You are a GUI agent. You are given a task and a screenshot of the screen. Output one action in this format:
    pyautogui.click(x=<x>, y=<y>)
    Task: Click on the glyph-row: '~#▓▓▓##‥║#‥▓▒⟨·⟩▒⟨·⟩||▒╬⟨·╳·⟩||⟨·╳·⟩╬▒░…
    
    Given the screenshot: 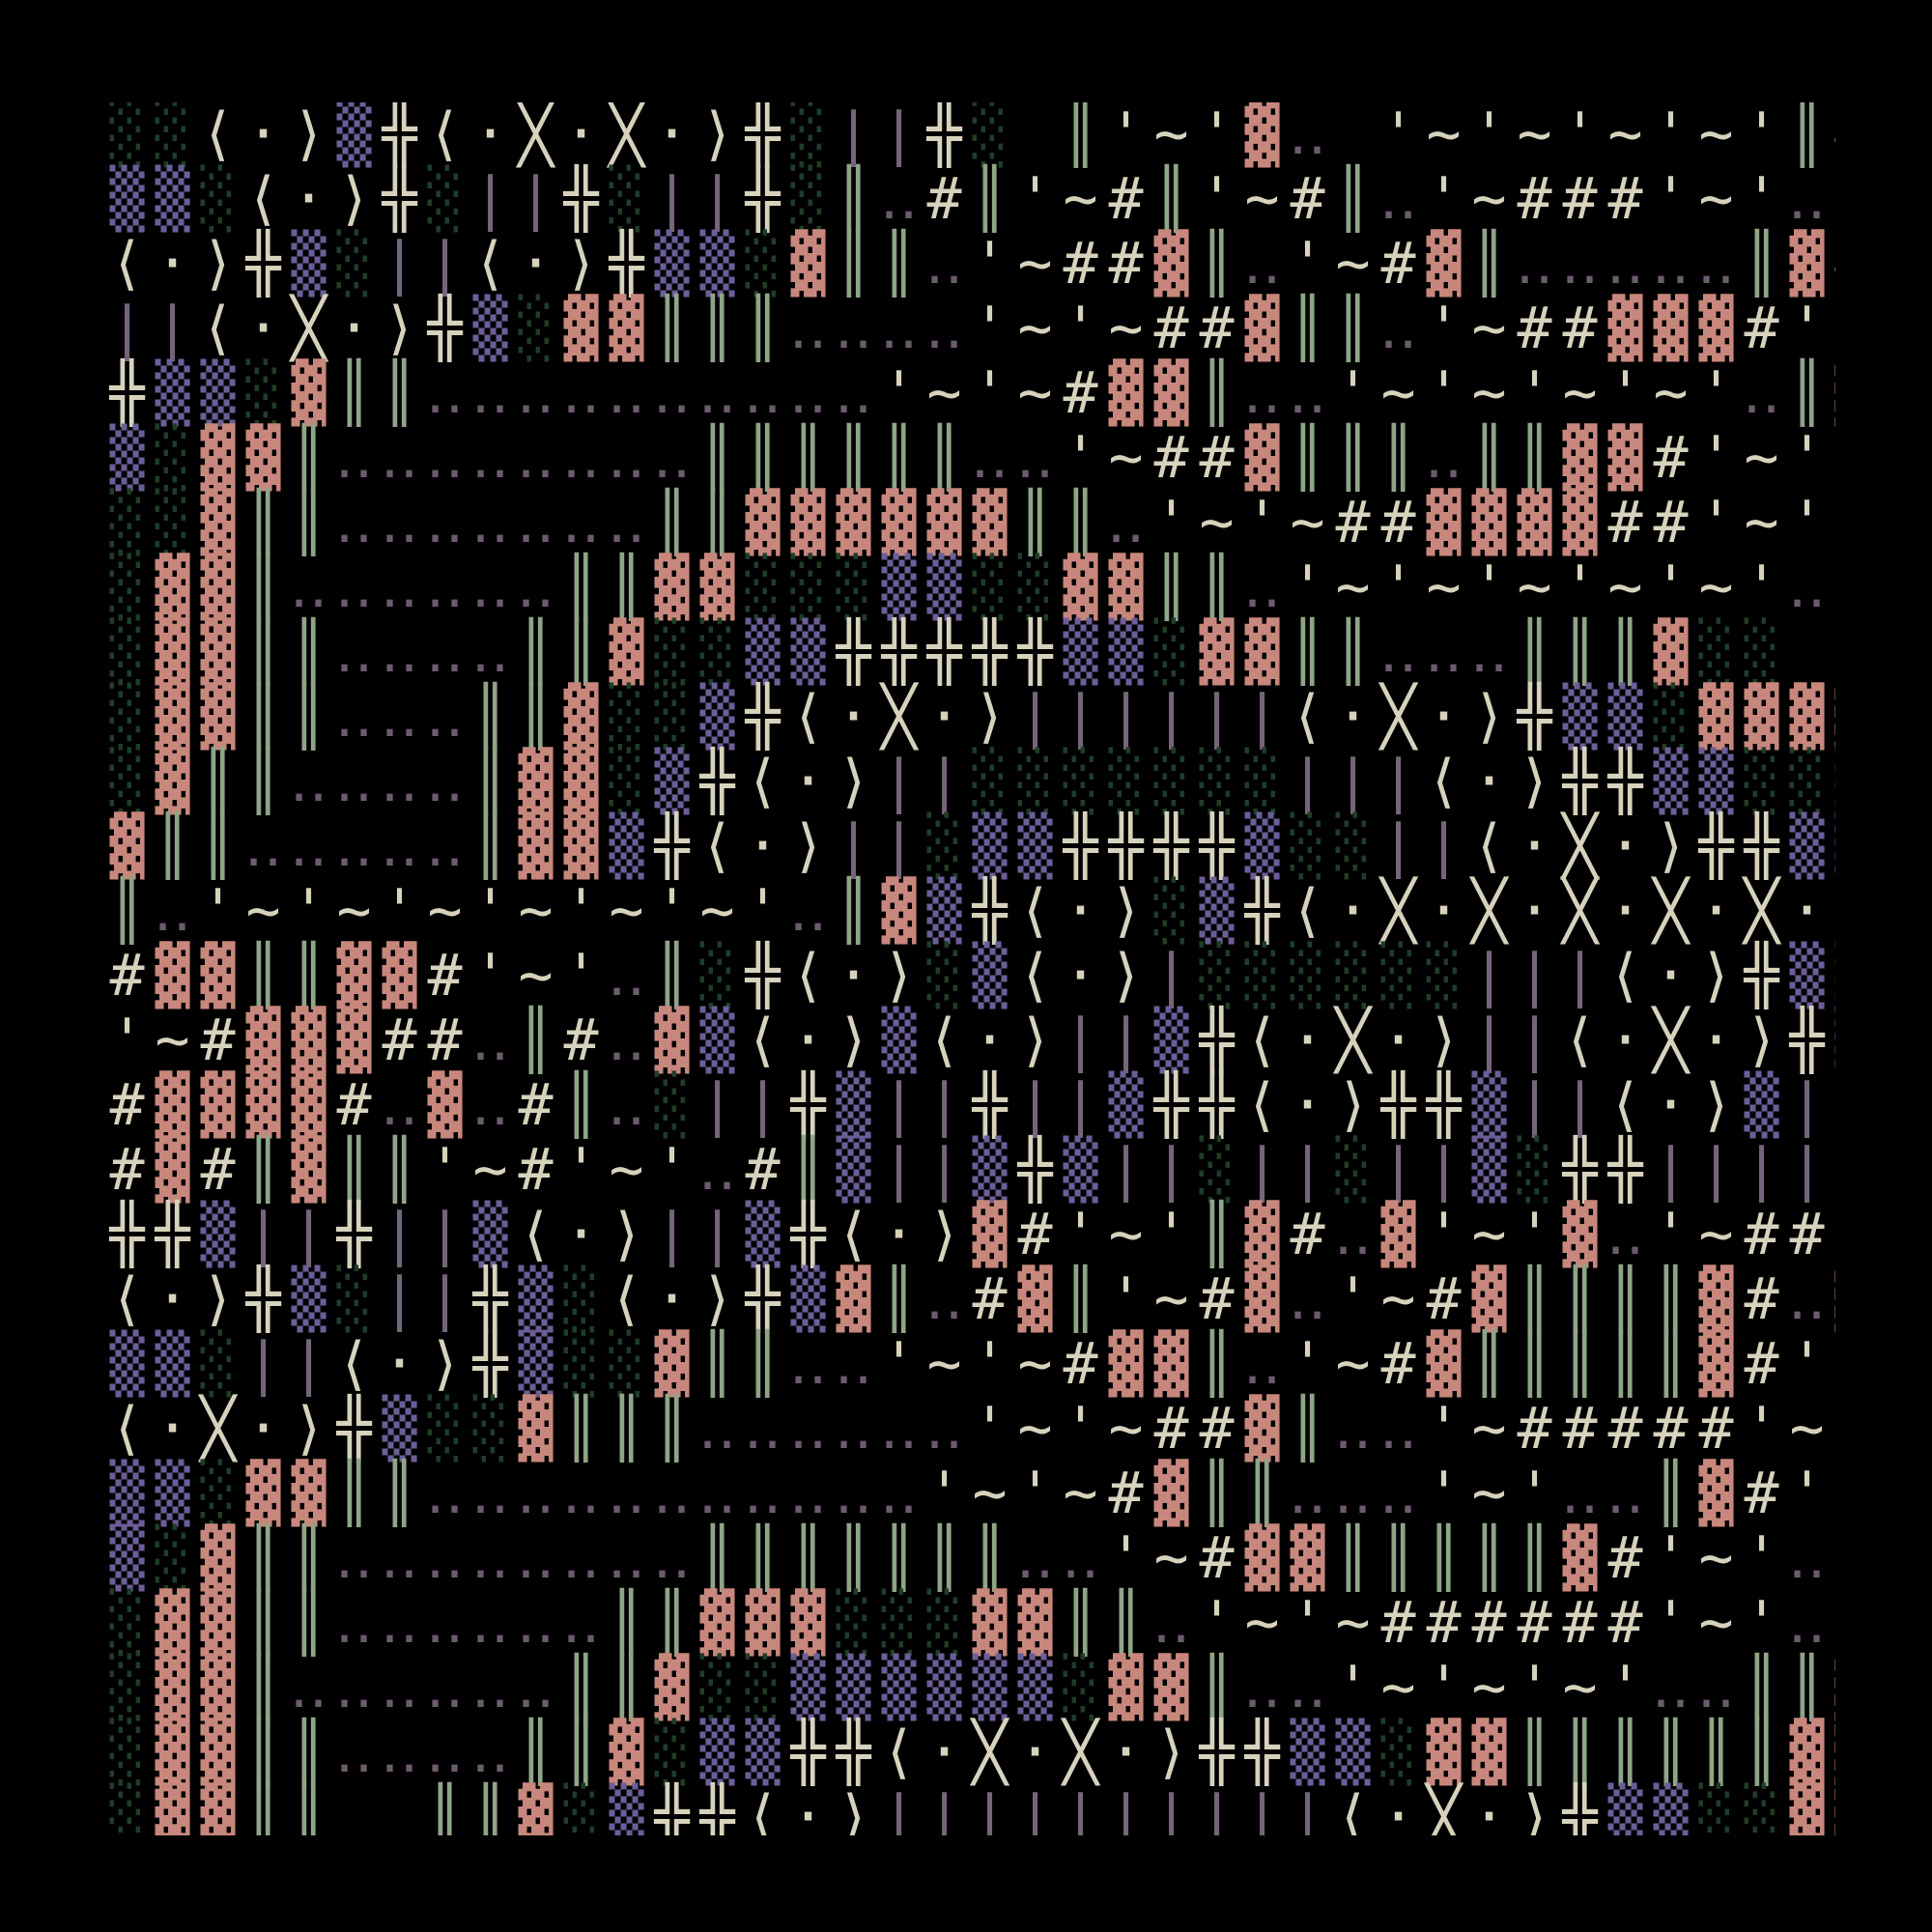 What is the action you would take?
    pyautogui.click(x=969, y=1041)
    